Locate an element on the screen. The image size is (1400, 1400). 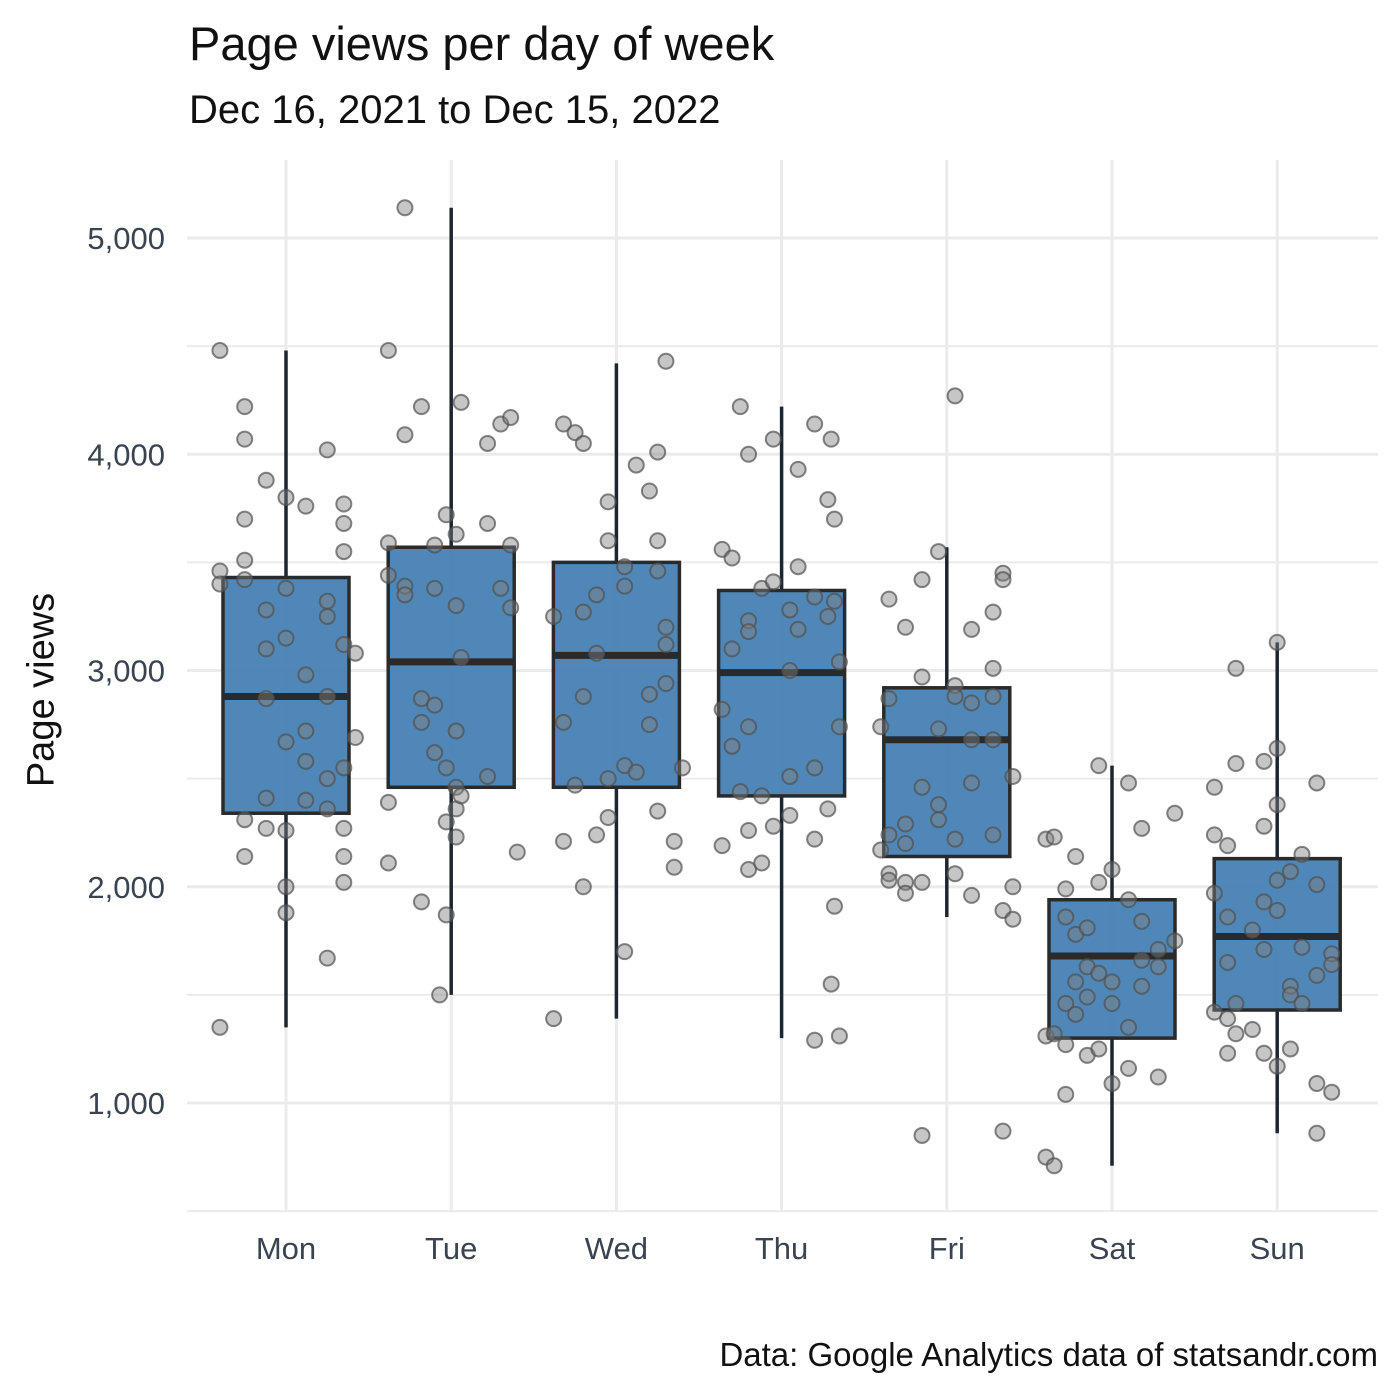
box-iqr is located at coordinates (781, 693).